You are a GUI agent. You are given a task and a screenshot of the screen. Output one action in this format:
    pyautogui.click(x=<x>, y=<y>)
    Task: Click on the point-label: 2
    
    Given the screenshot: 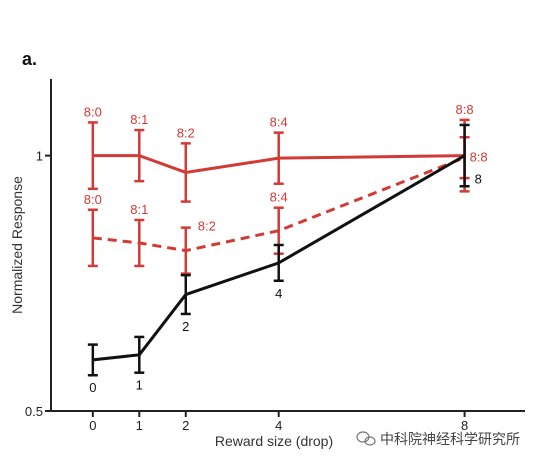 What is the action you would take?
    pyautogui.click(x=185, y=326)
    